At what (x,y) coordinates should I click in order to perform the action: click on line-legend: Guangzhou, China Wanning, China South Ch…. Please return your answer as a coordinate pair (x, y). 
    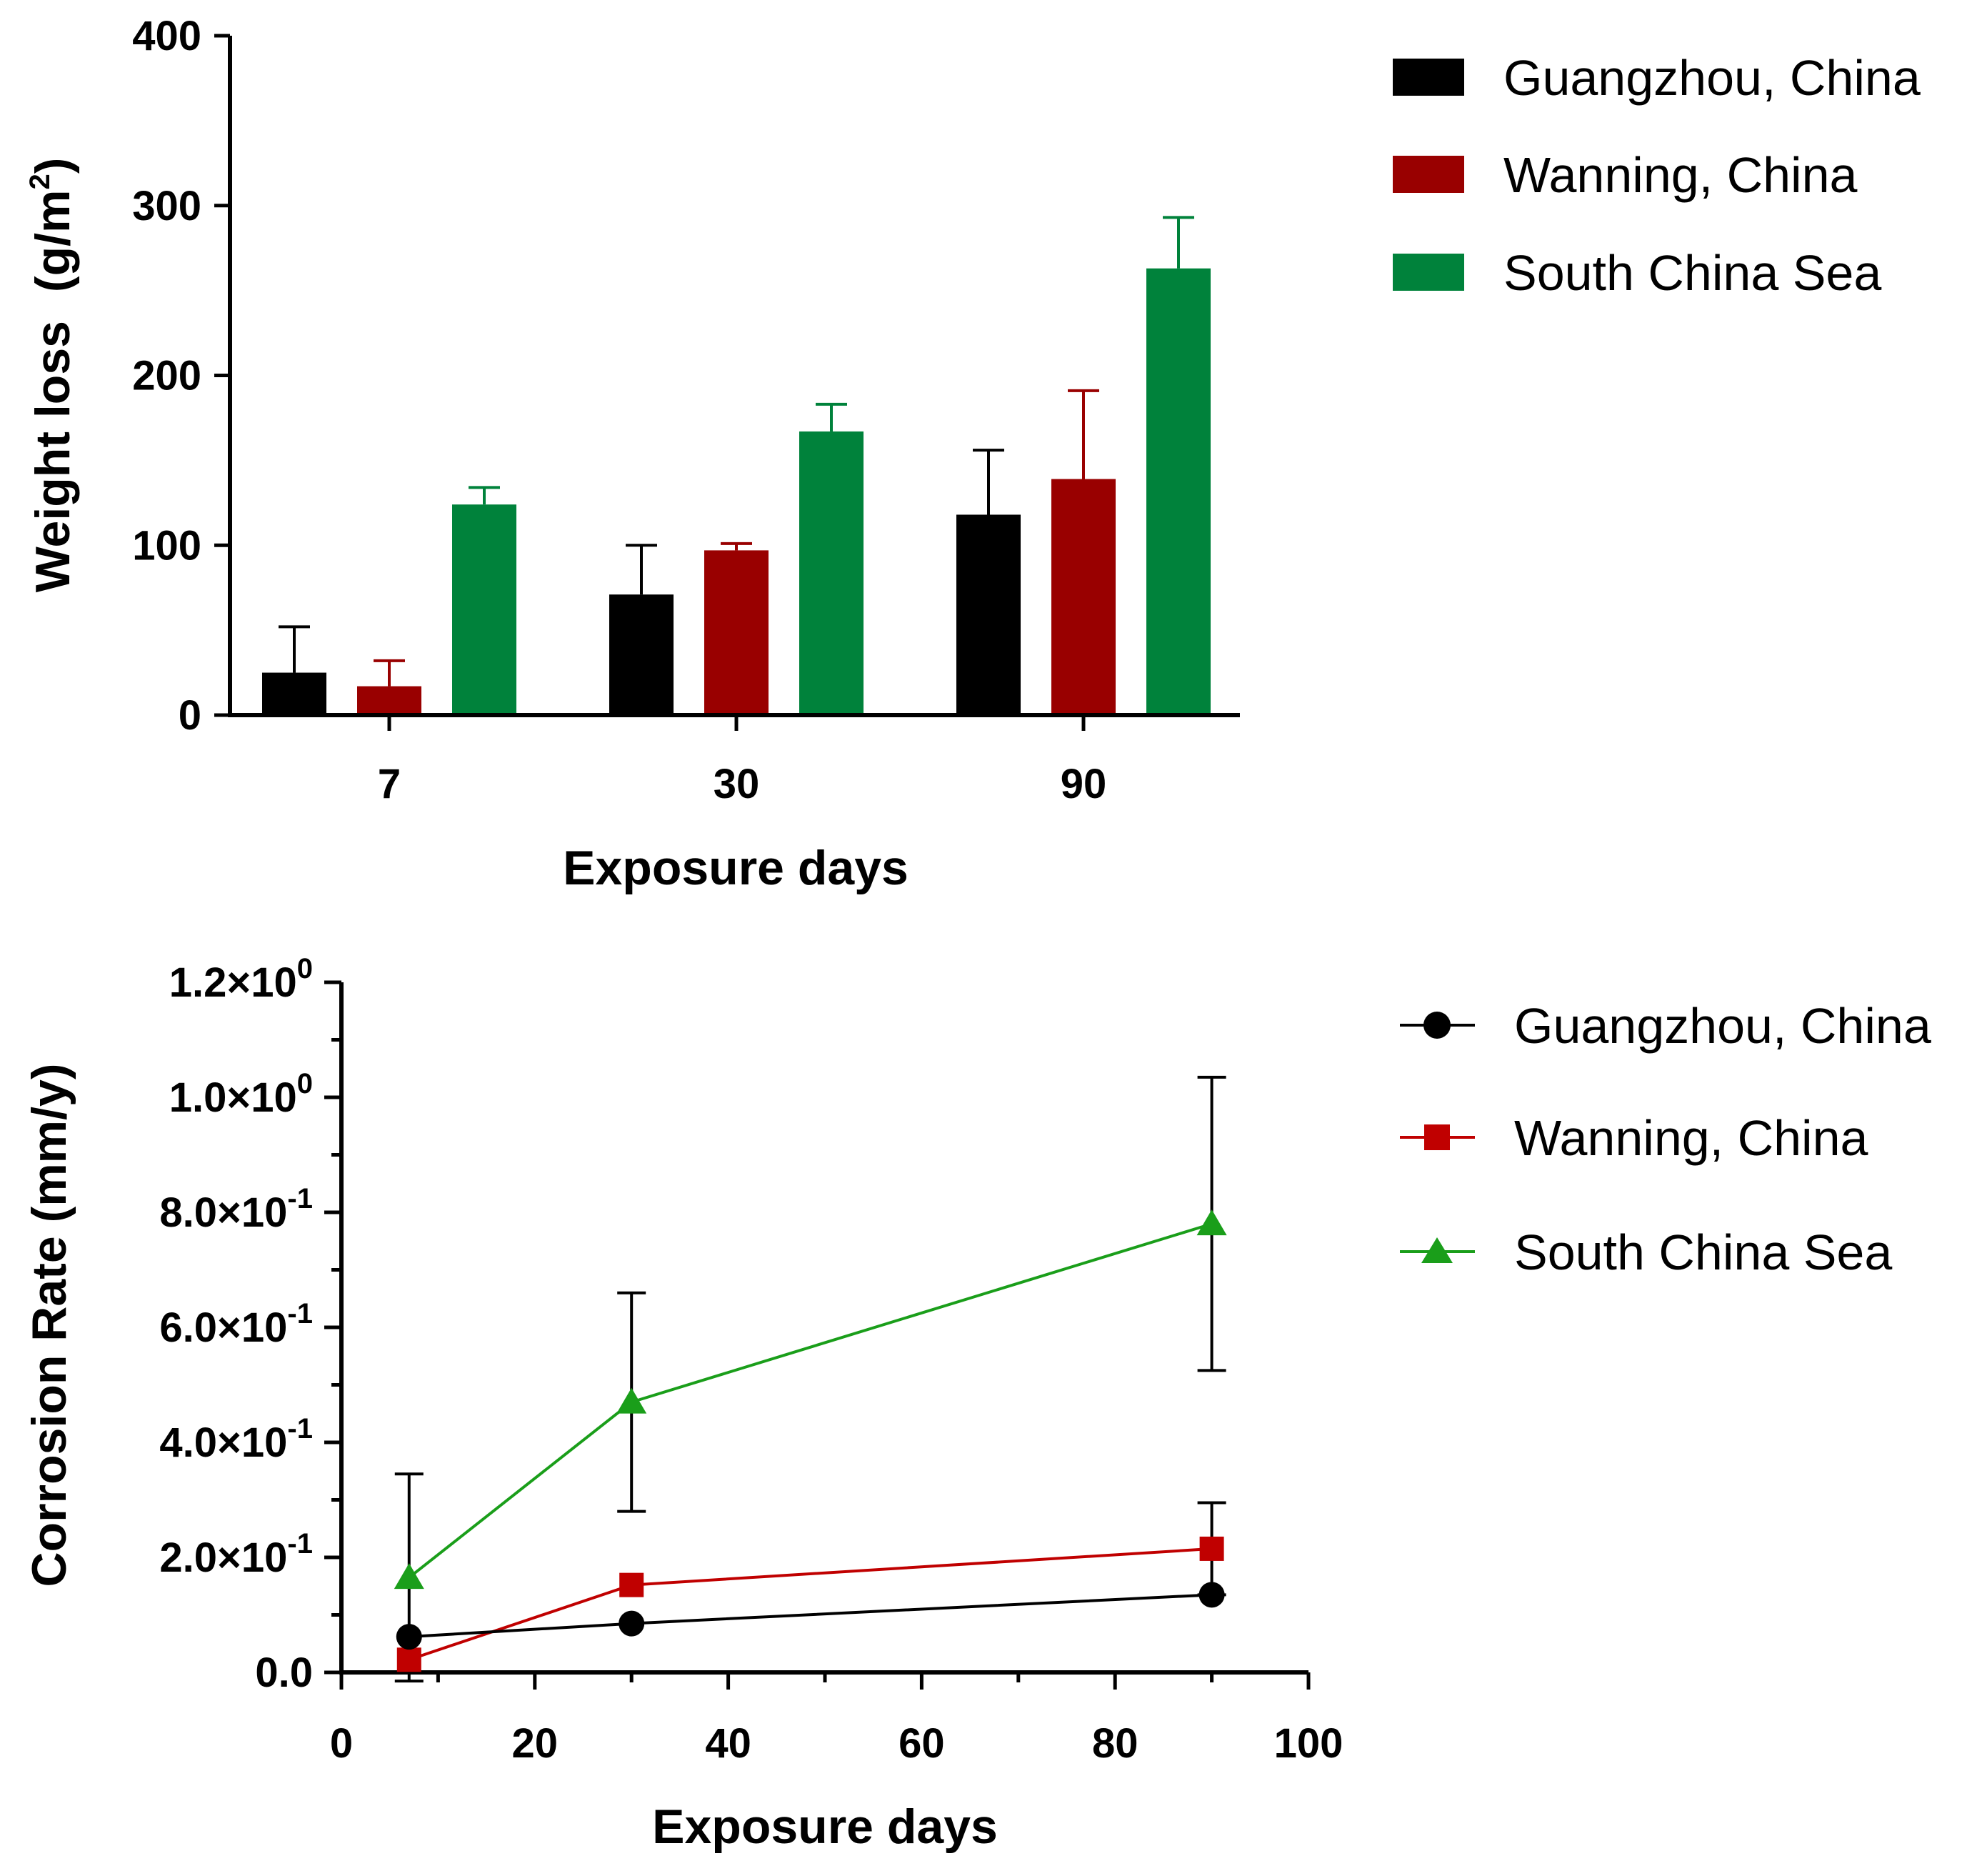
    Looking at the image, I should click on (1666, 1139).